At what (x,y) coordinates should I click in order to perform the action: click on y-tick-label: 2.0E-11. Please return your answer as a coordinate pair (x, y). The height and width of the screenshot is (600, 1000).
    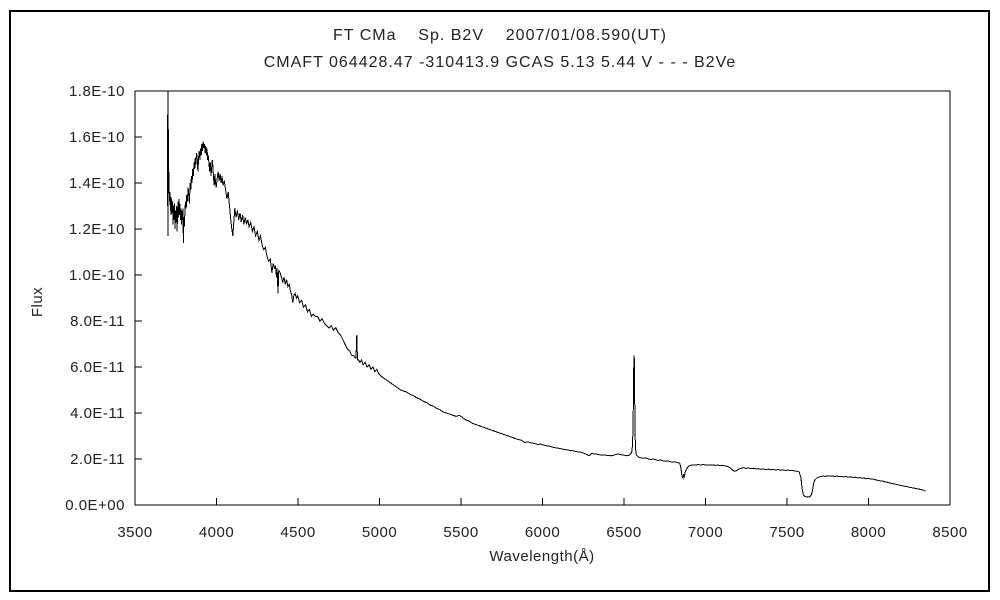
    Looking at the image, I should click on (97, 459).